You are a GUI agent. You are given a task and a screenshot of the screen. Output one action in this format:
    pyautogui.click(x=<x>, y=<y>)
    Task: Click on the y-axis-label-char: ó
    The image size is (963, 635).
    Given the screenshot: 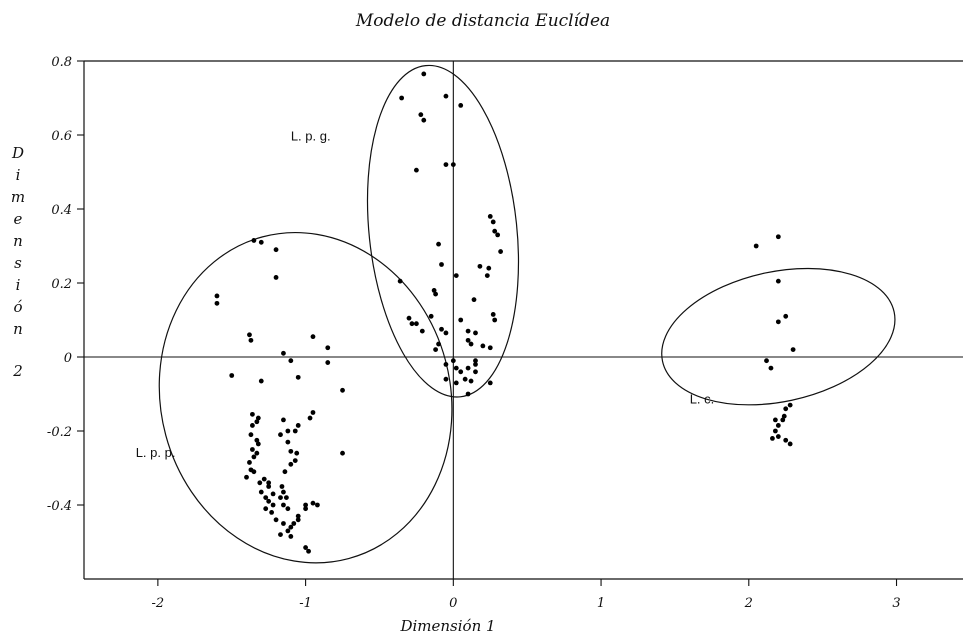 What is the action you would take?
    pyautogui.click(x=17, y=307)
    